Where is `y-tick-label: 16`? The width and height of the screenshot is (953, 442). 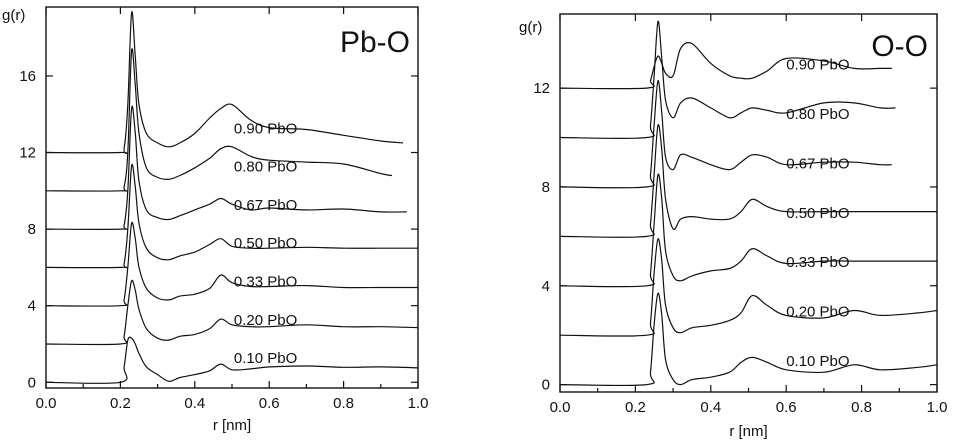
y-tick-label: 16 is located at coordinates (27, 76).